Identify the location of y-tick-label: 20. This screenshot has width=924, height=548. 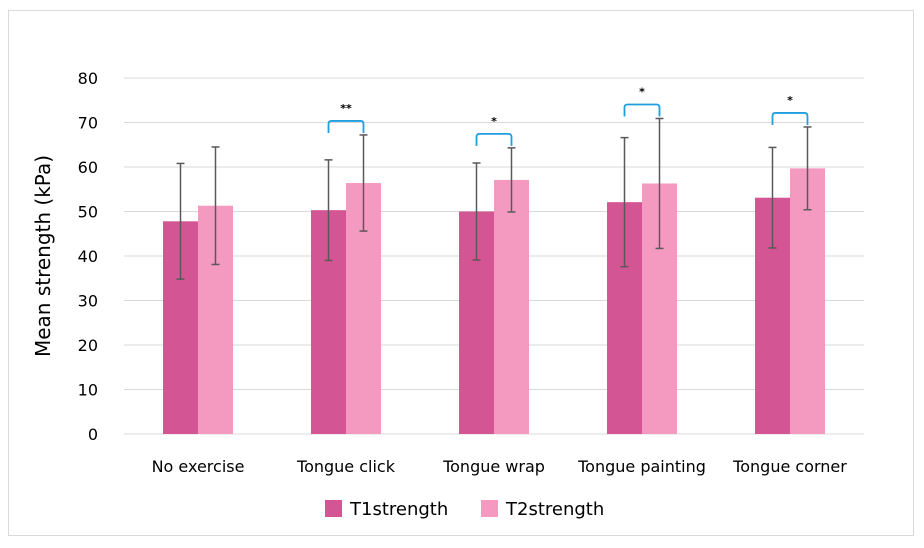
(88, 345).